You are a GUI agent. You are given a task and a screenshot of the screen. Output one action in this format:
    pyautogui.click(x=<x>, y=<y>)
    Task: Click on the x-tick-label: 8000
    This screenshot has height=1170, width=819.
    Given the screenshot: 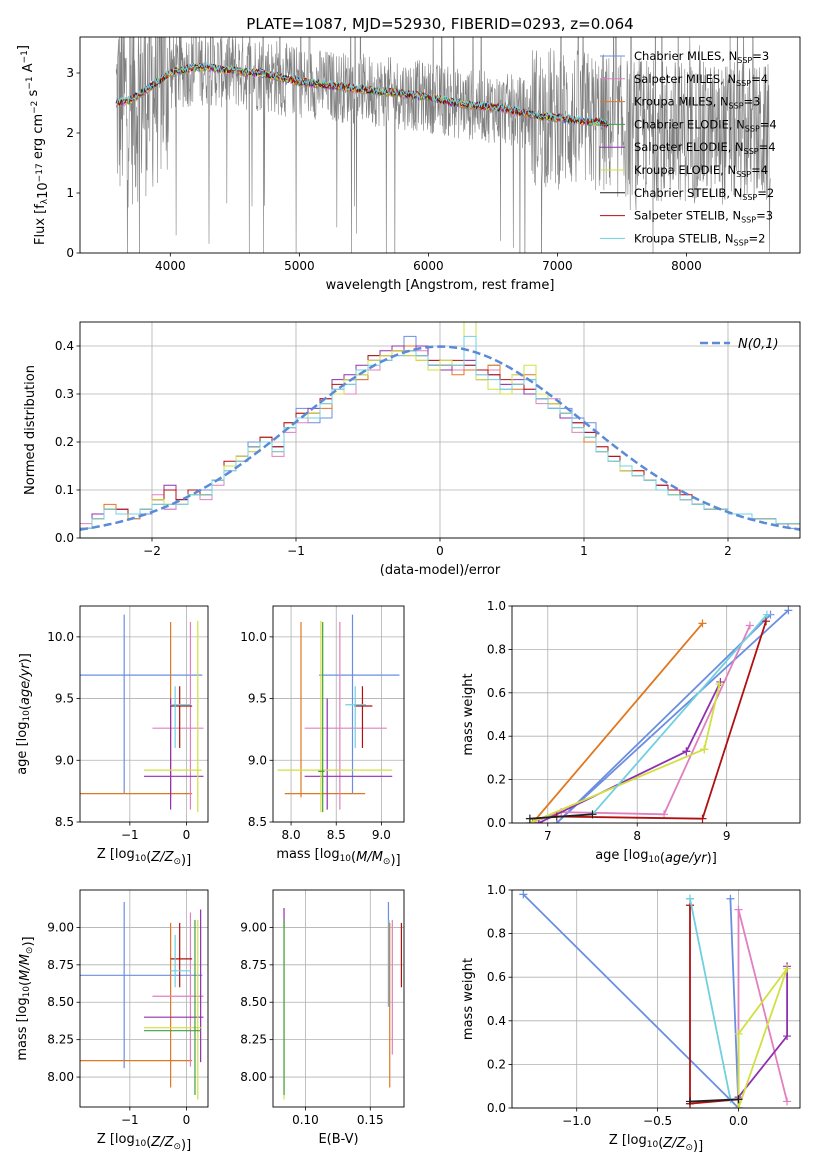 What is the action you would take?
    pyautogui.click(x=686, y=266)
    